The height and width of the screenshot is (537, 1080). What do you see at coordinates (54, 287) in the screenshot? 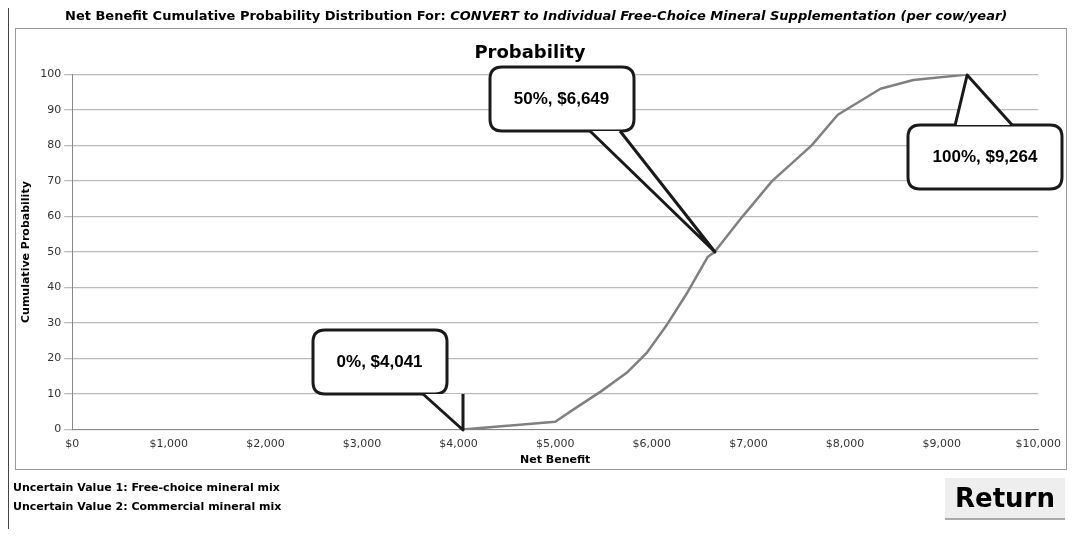
I see `y-tick-label: 40` at bounding box center [54, 287].